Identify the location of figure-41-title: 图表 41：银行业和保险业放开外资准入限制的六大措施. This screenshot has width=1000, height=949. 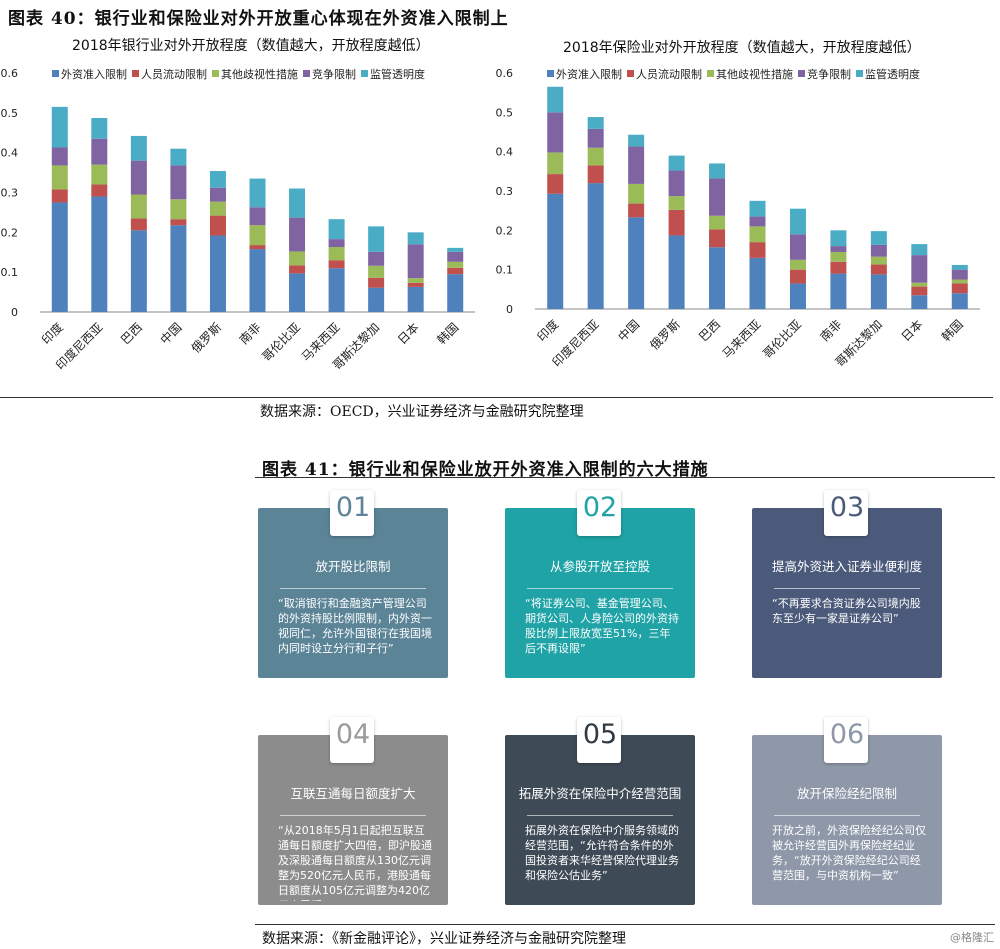
(485, 470).